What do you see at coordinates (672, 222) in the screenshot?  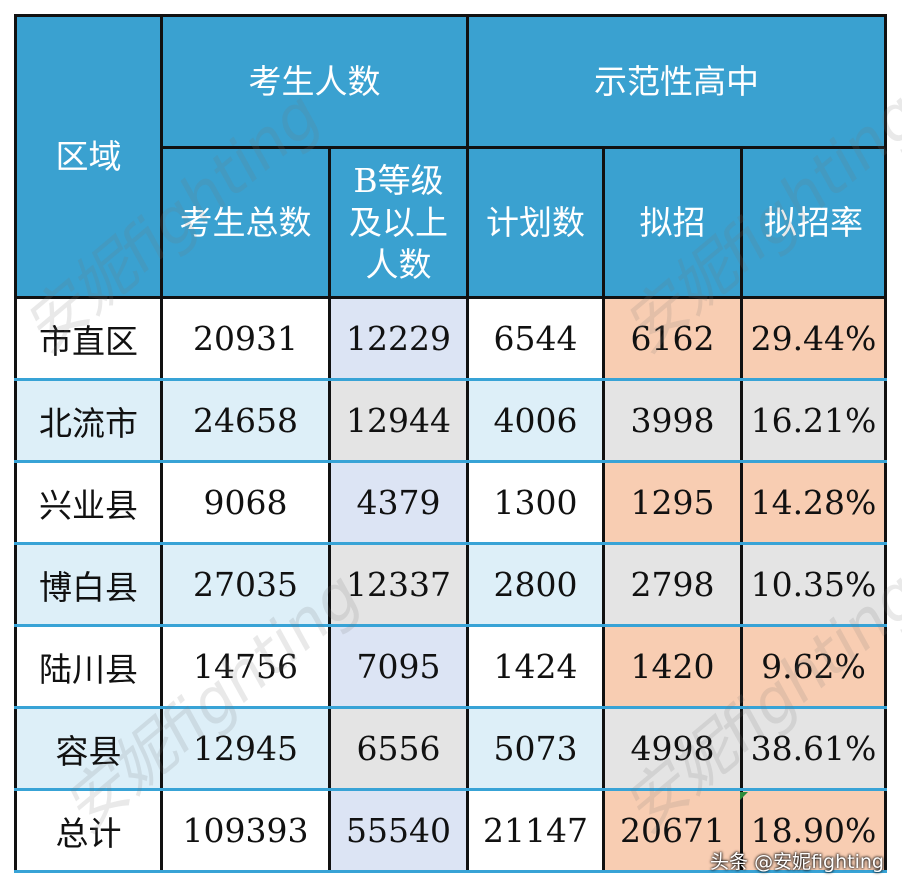 I see `header-intend: 拟招` at bounding box center [672, 222].